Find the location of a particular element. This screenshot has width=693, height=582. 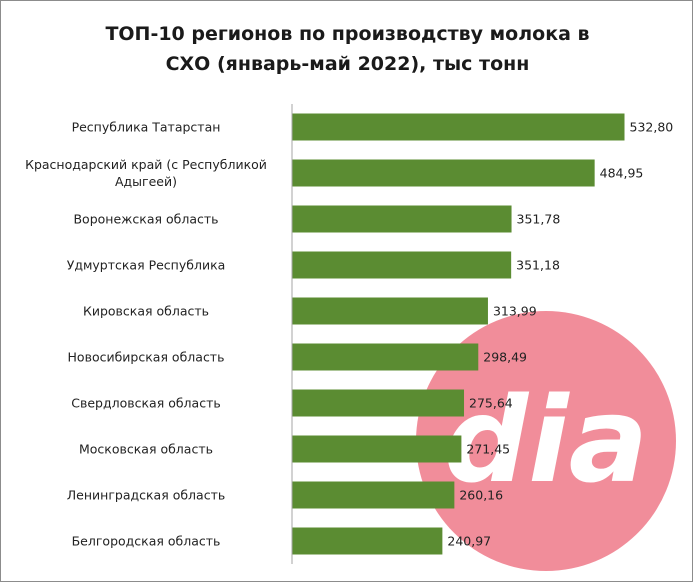

category-label-6: Новосибирская область is located at coordinates (146, 357).